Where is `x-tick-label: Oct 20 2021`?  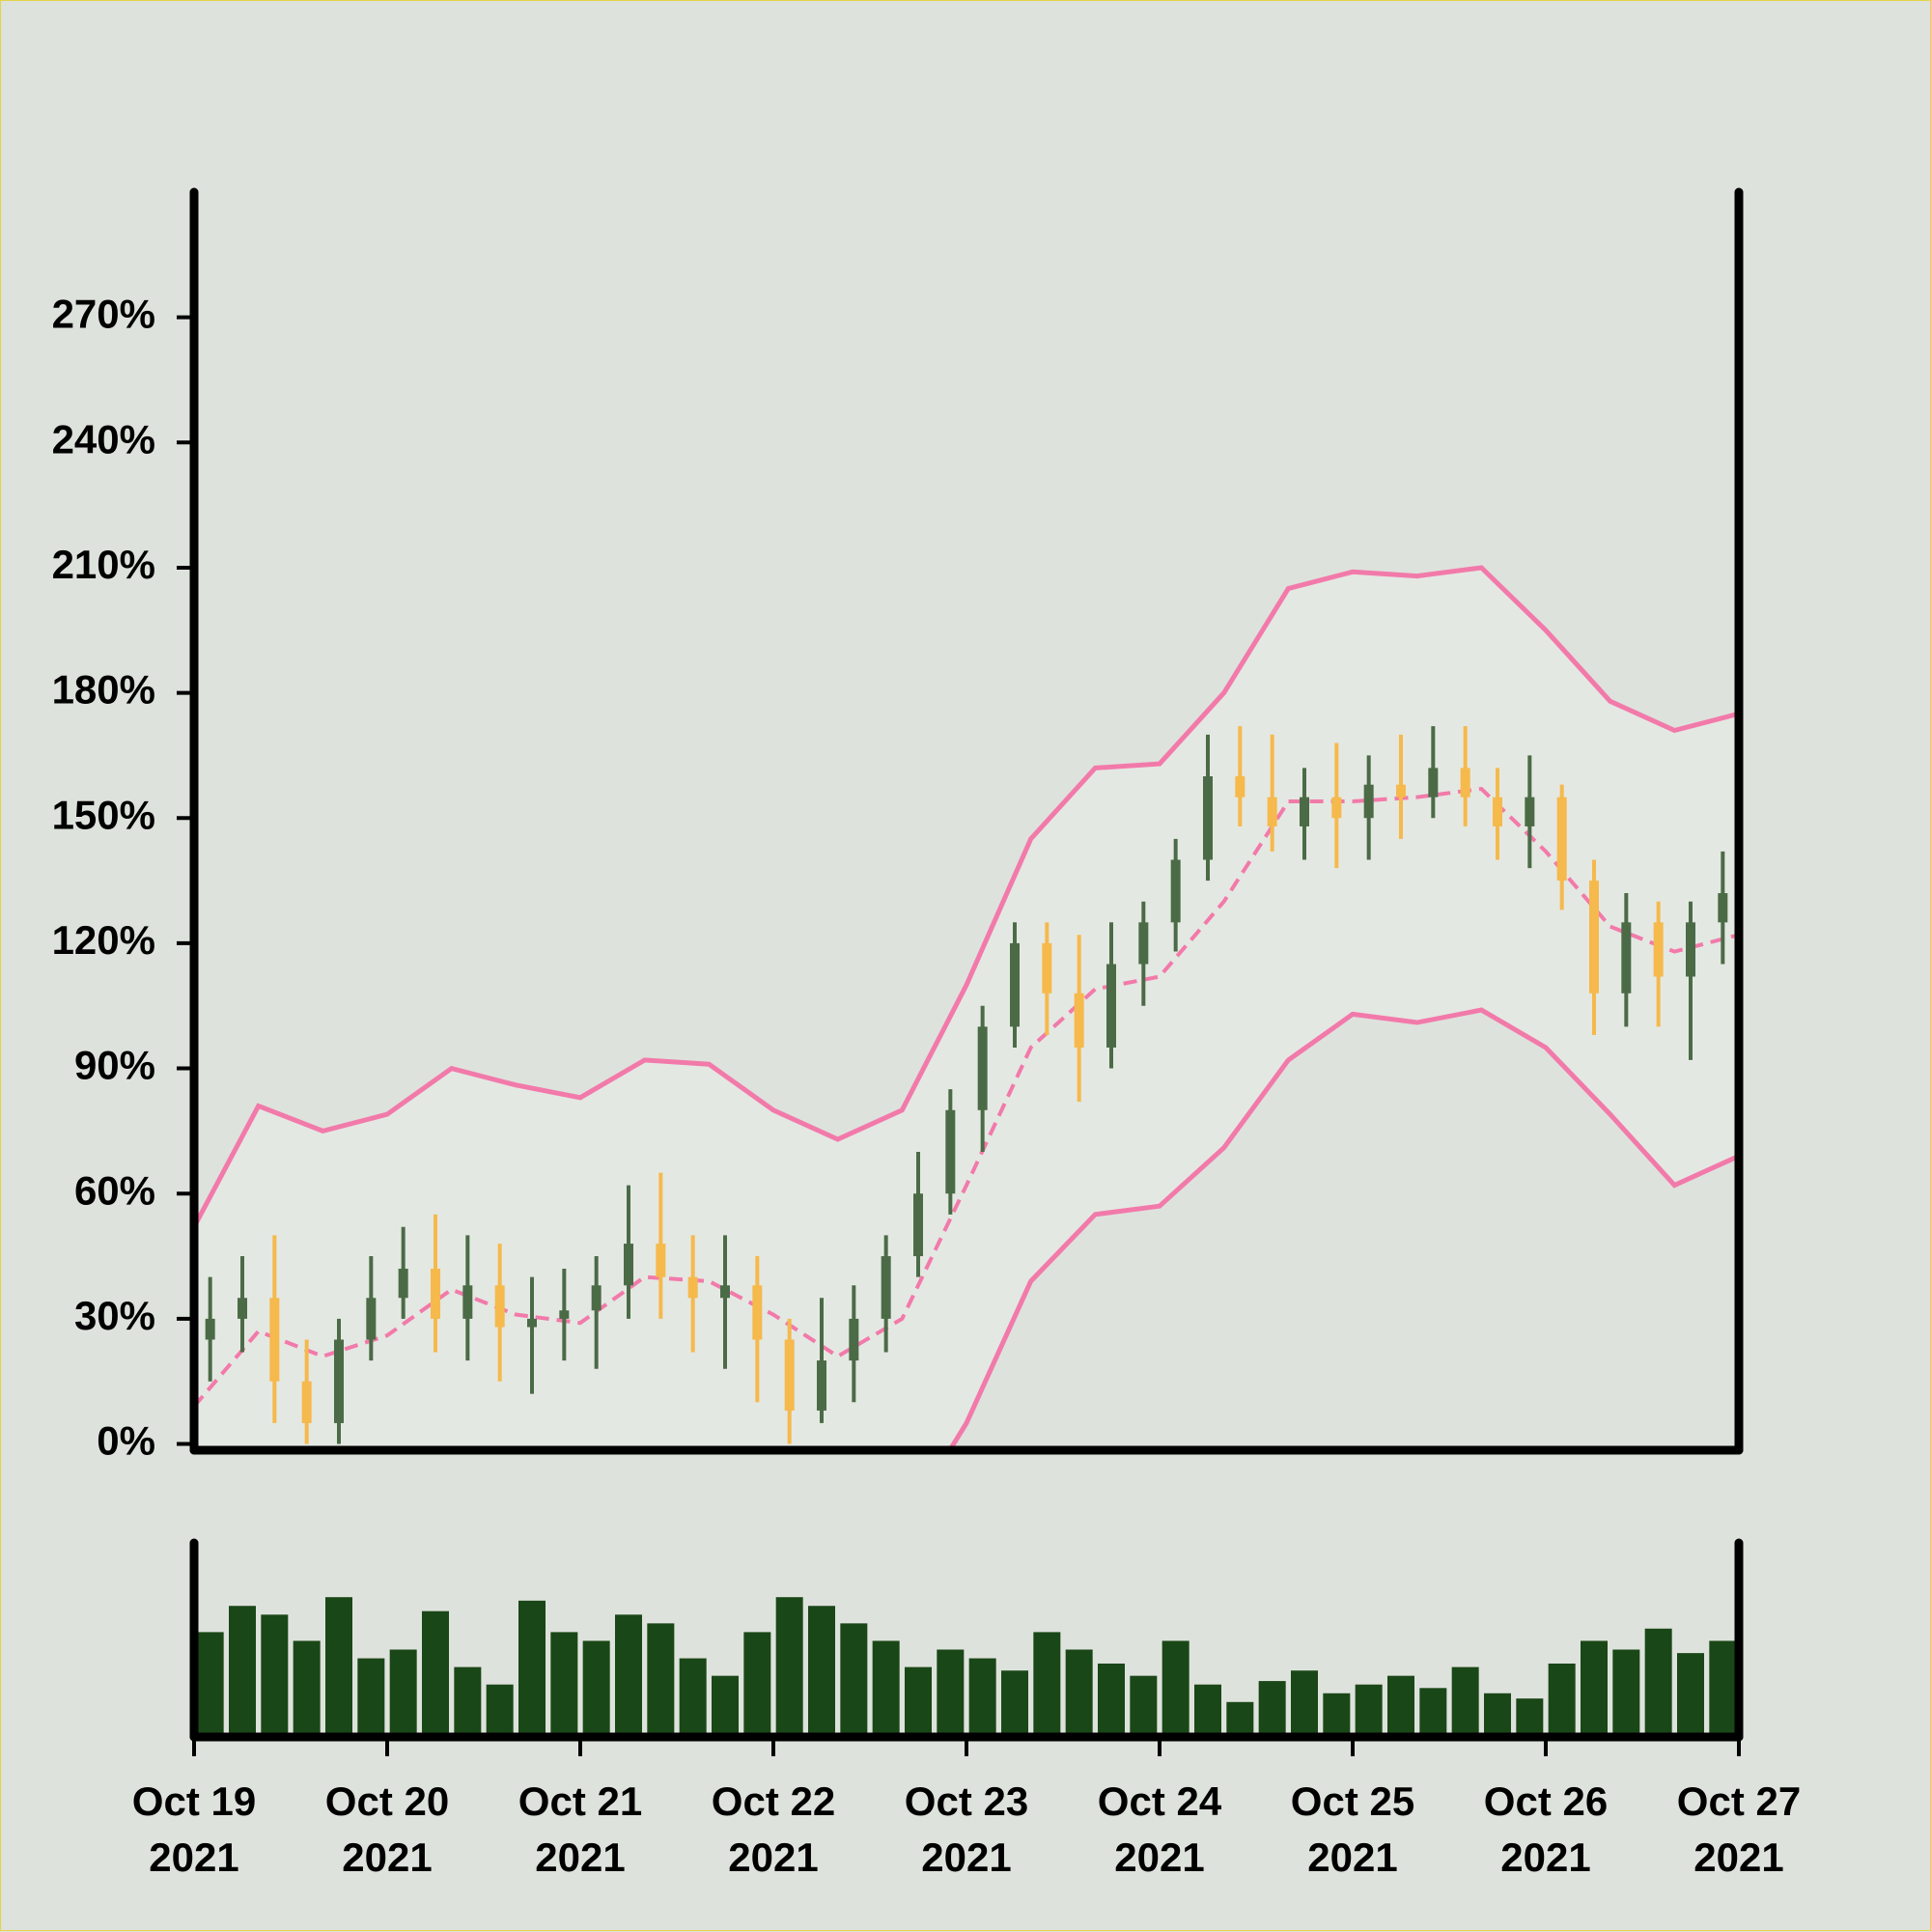
x-tick-label: Oct 20 2021 is located at coordinates (387, 1829).